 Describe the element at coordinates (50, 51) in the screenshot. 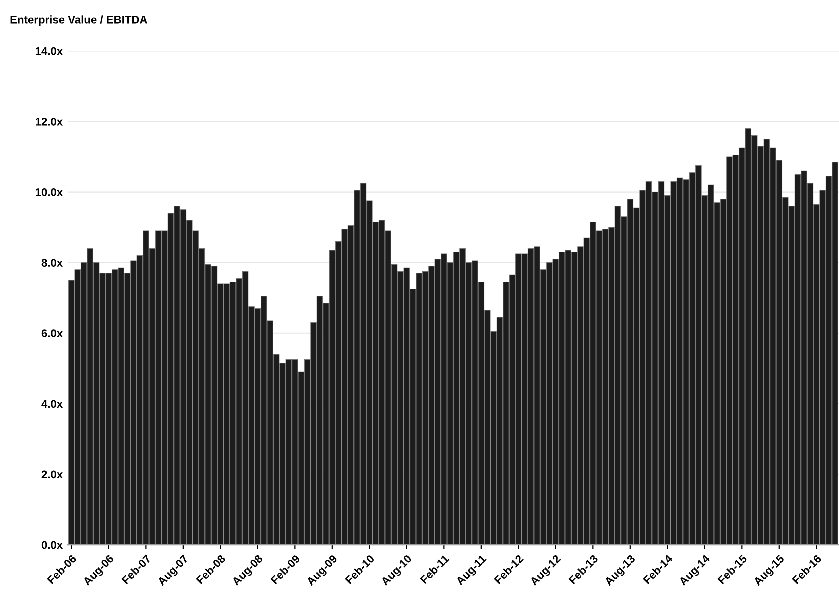

I see `y-tick-label: 14.0x` at that location.